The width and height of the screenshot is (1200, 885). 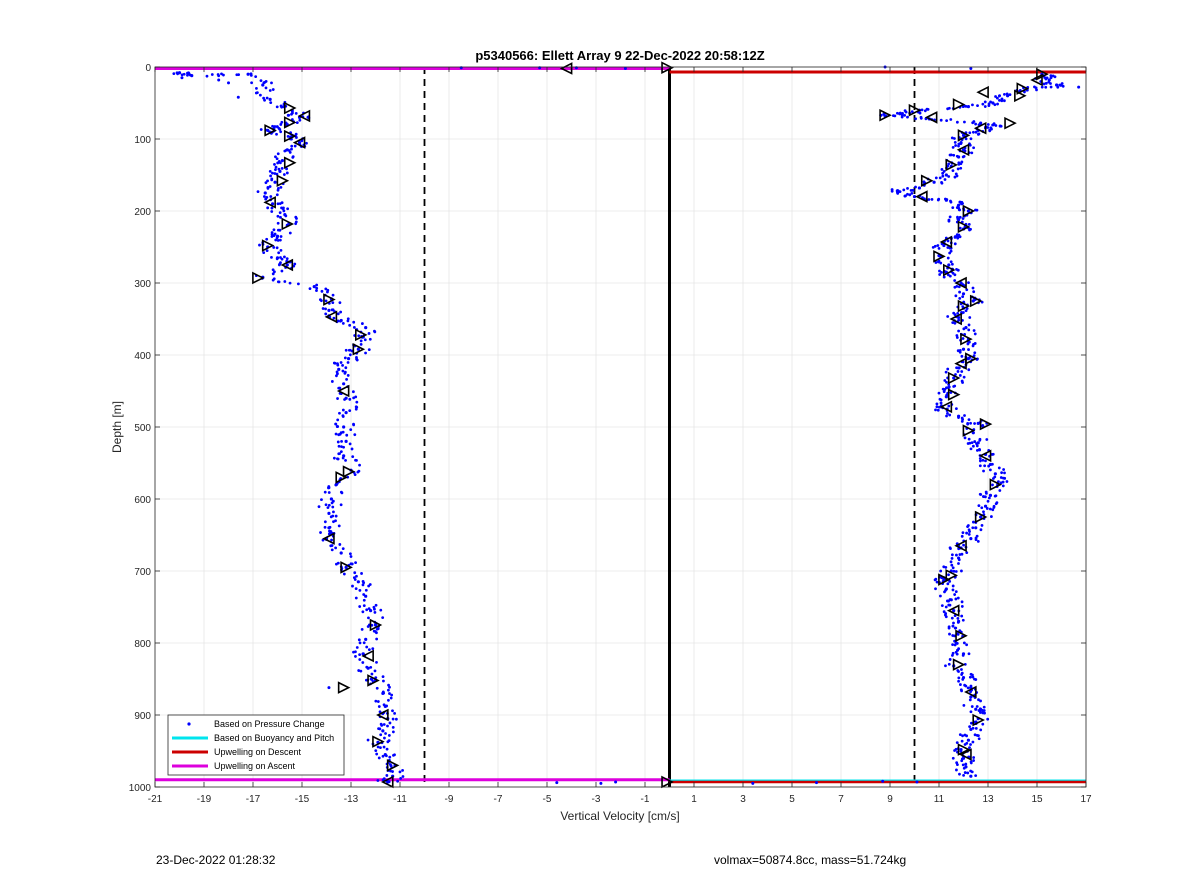 What do you see at coordinates (117, 427) in the screenshot?
I see `y-axis-label: Depth [m]` at bounding box center [117, 427].